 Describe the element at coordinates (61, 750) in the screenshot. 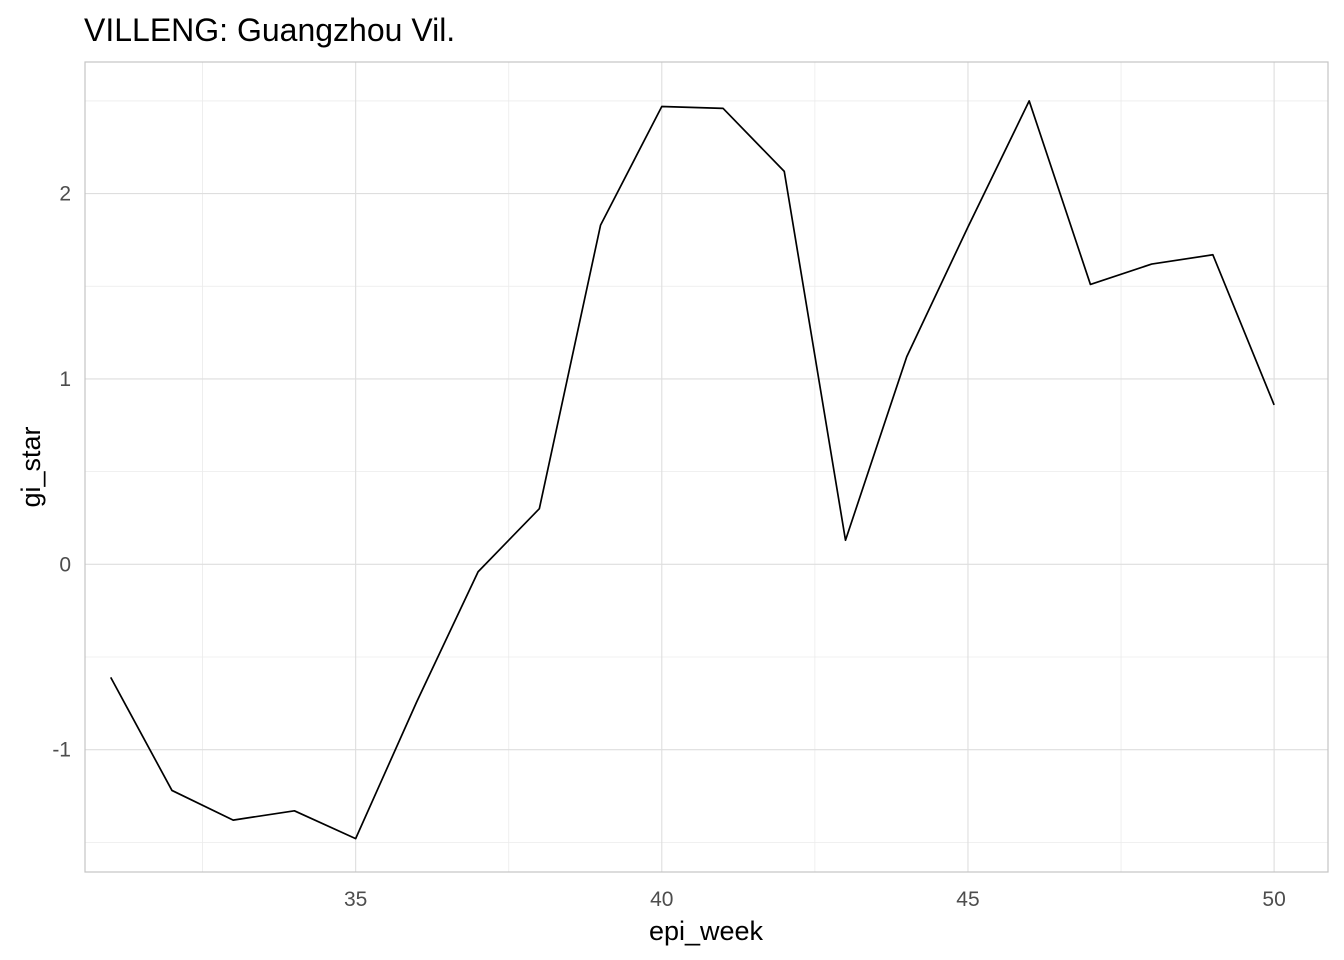

I see `y-tick-label: -1` at that location.